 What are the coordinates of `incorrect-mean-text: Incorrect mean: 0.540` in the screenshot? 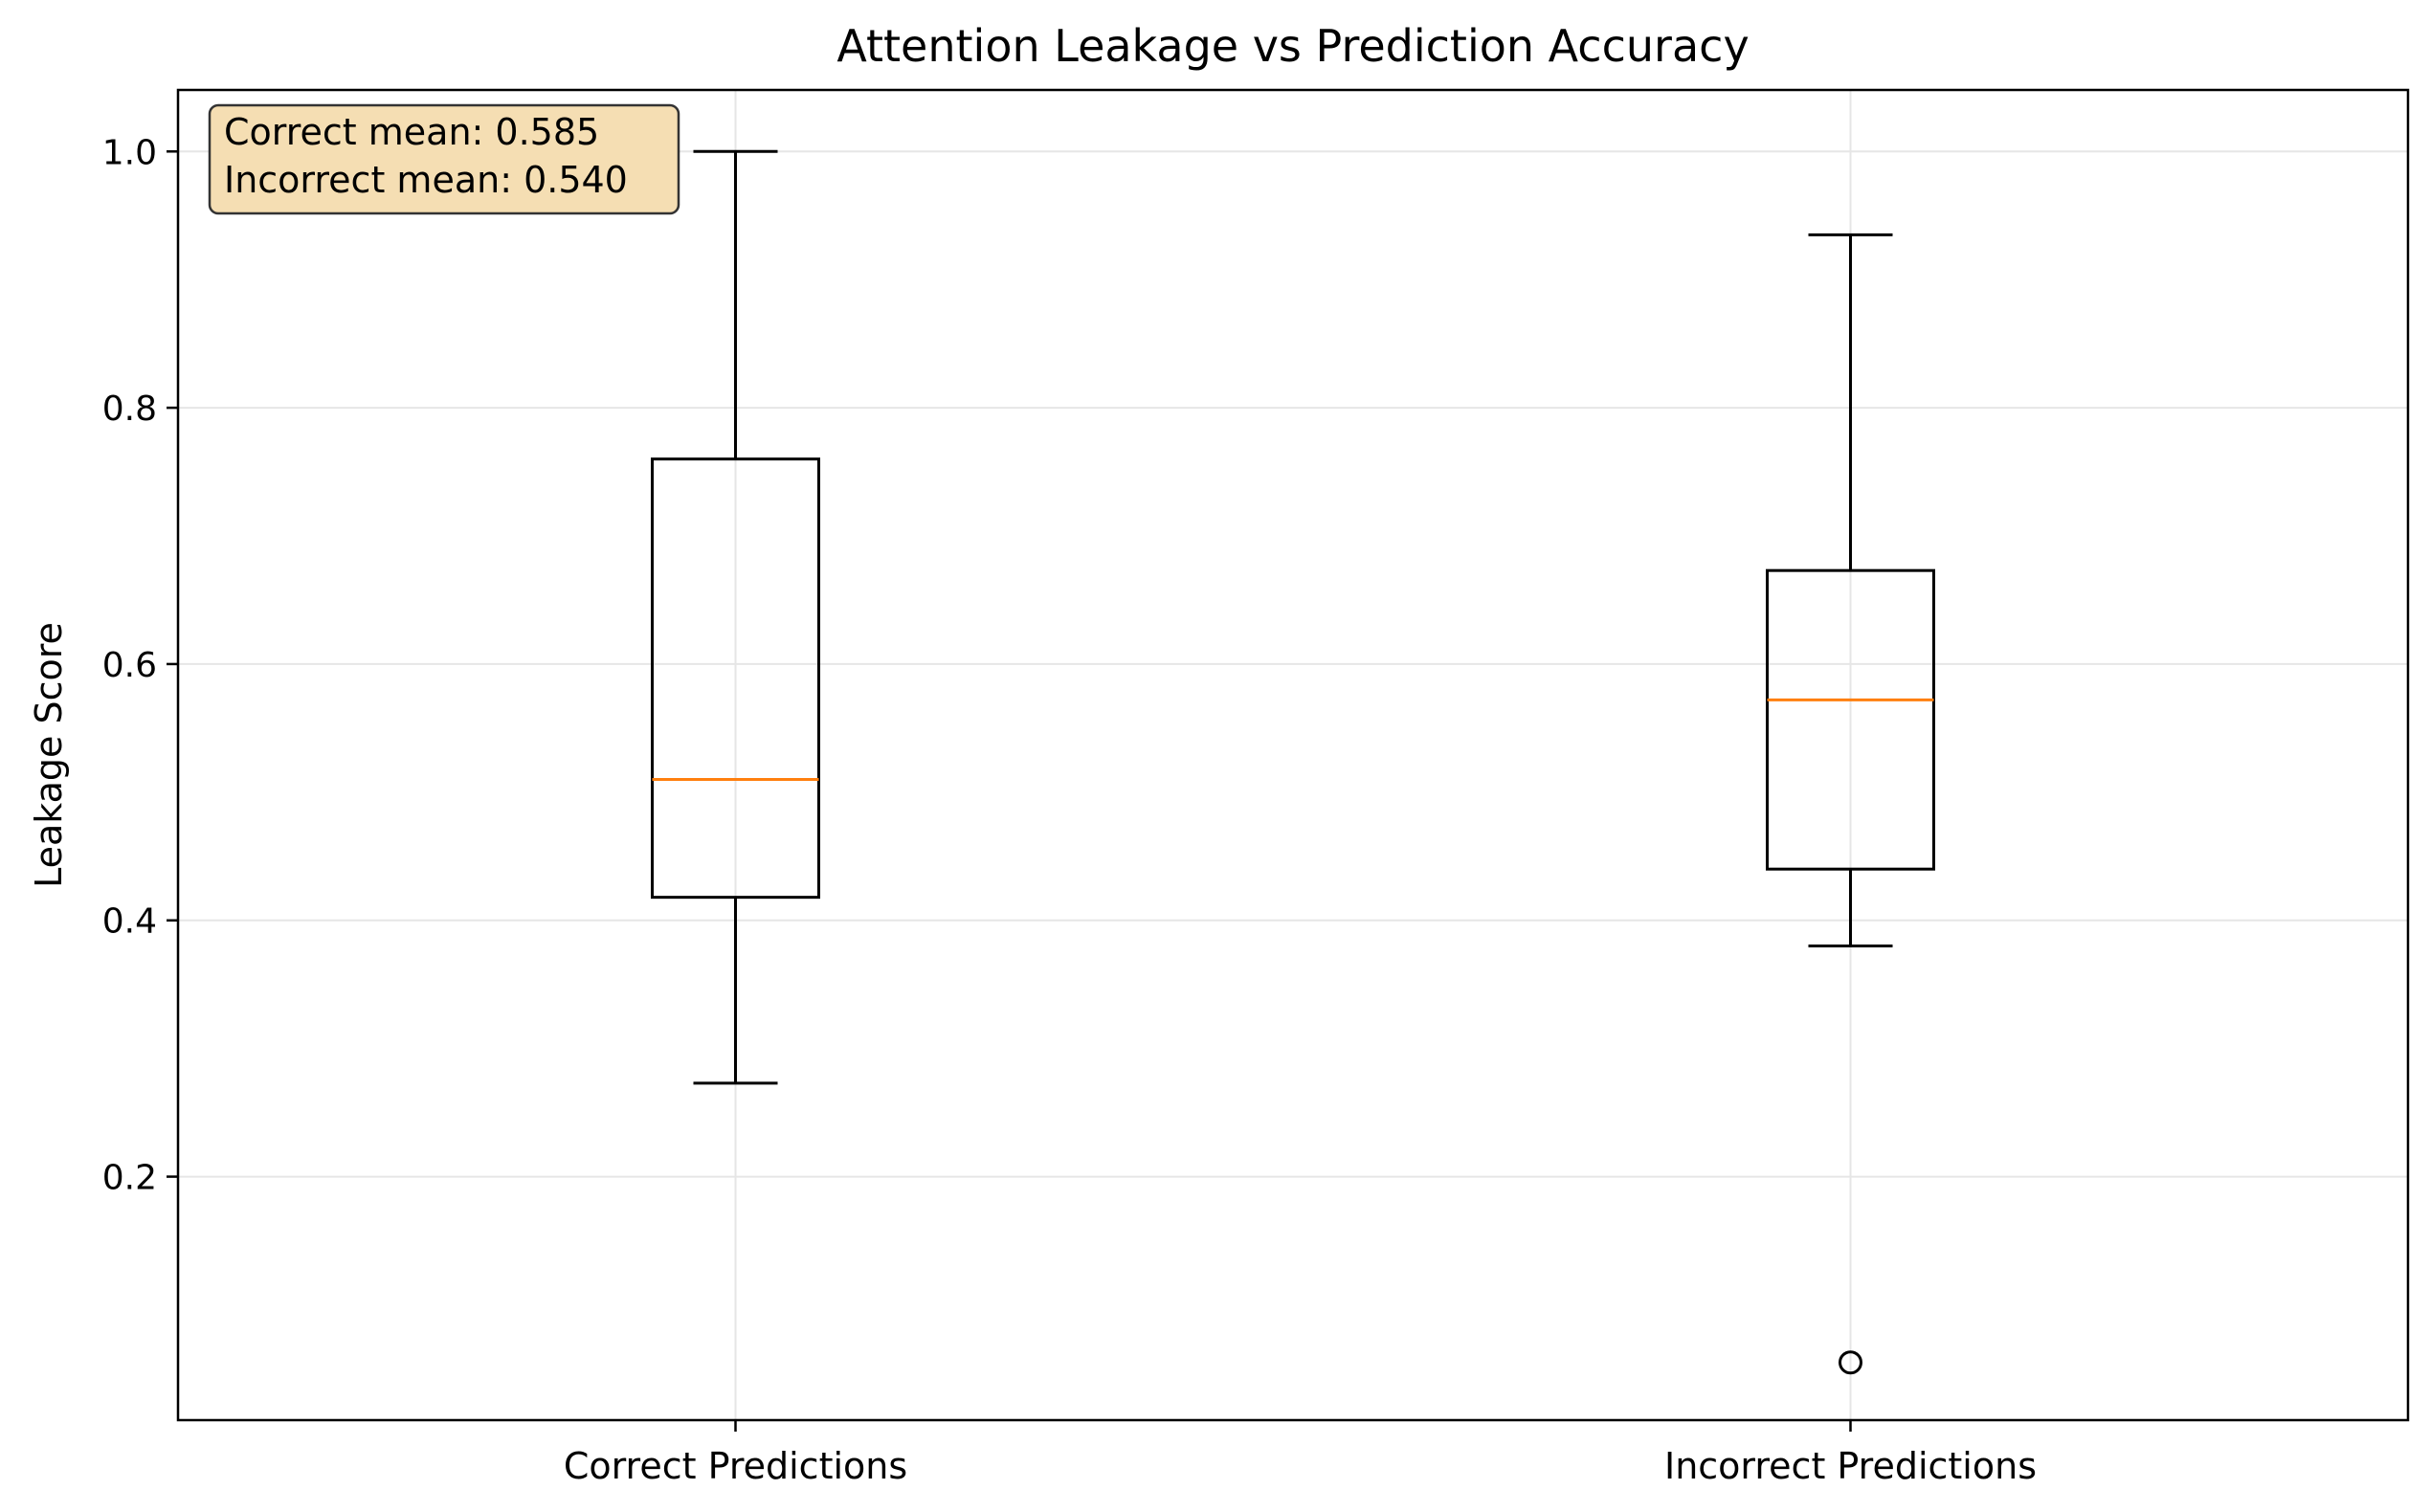 It's located at (426, 180).